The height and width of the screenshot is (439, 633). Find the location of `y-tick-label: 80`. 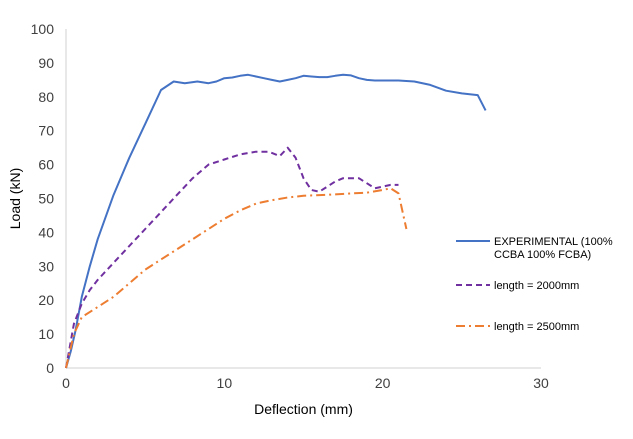

y-tick-label: 80 is located at coordinates (46, 97).